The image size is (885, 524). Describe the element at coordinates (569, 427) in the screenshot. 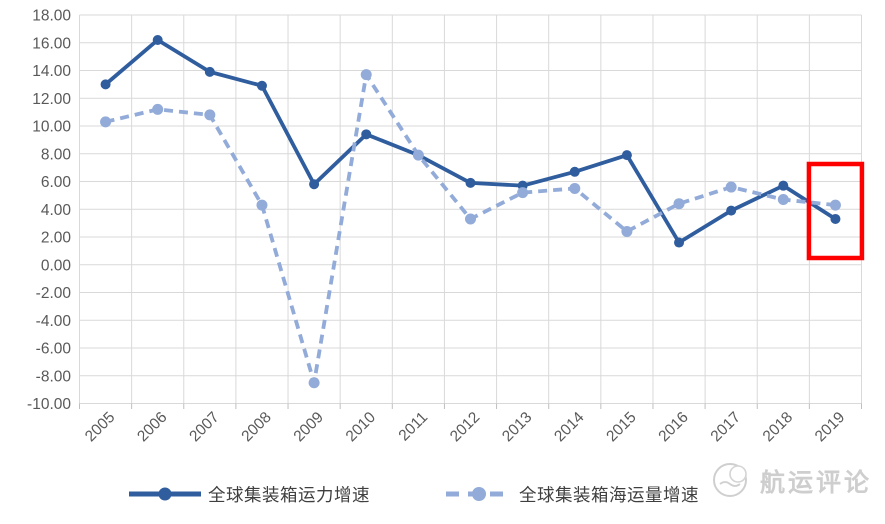

I see `x-tick-label: 2014` at that location.